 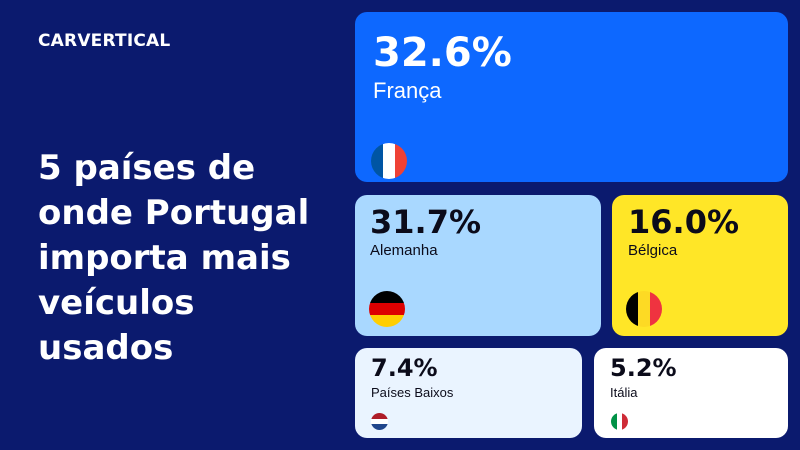 What do you see at coordinates (104, 41) in the screenshot?
I see `brand-logo: CARVERTICAL` at bounding box center [104, 41].